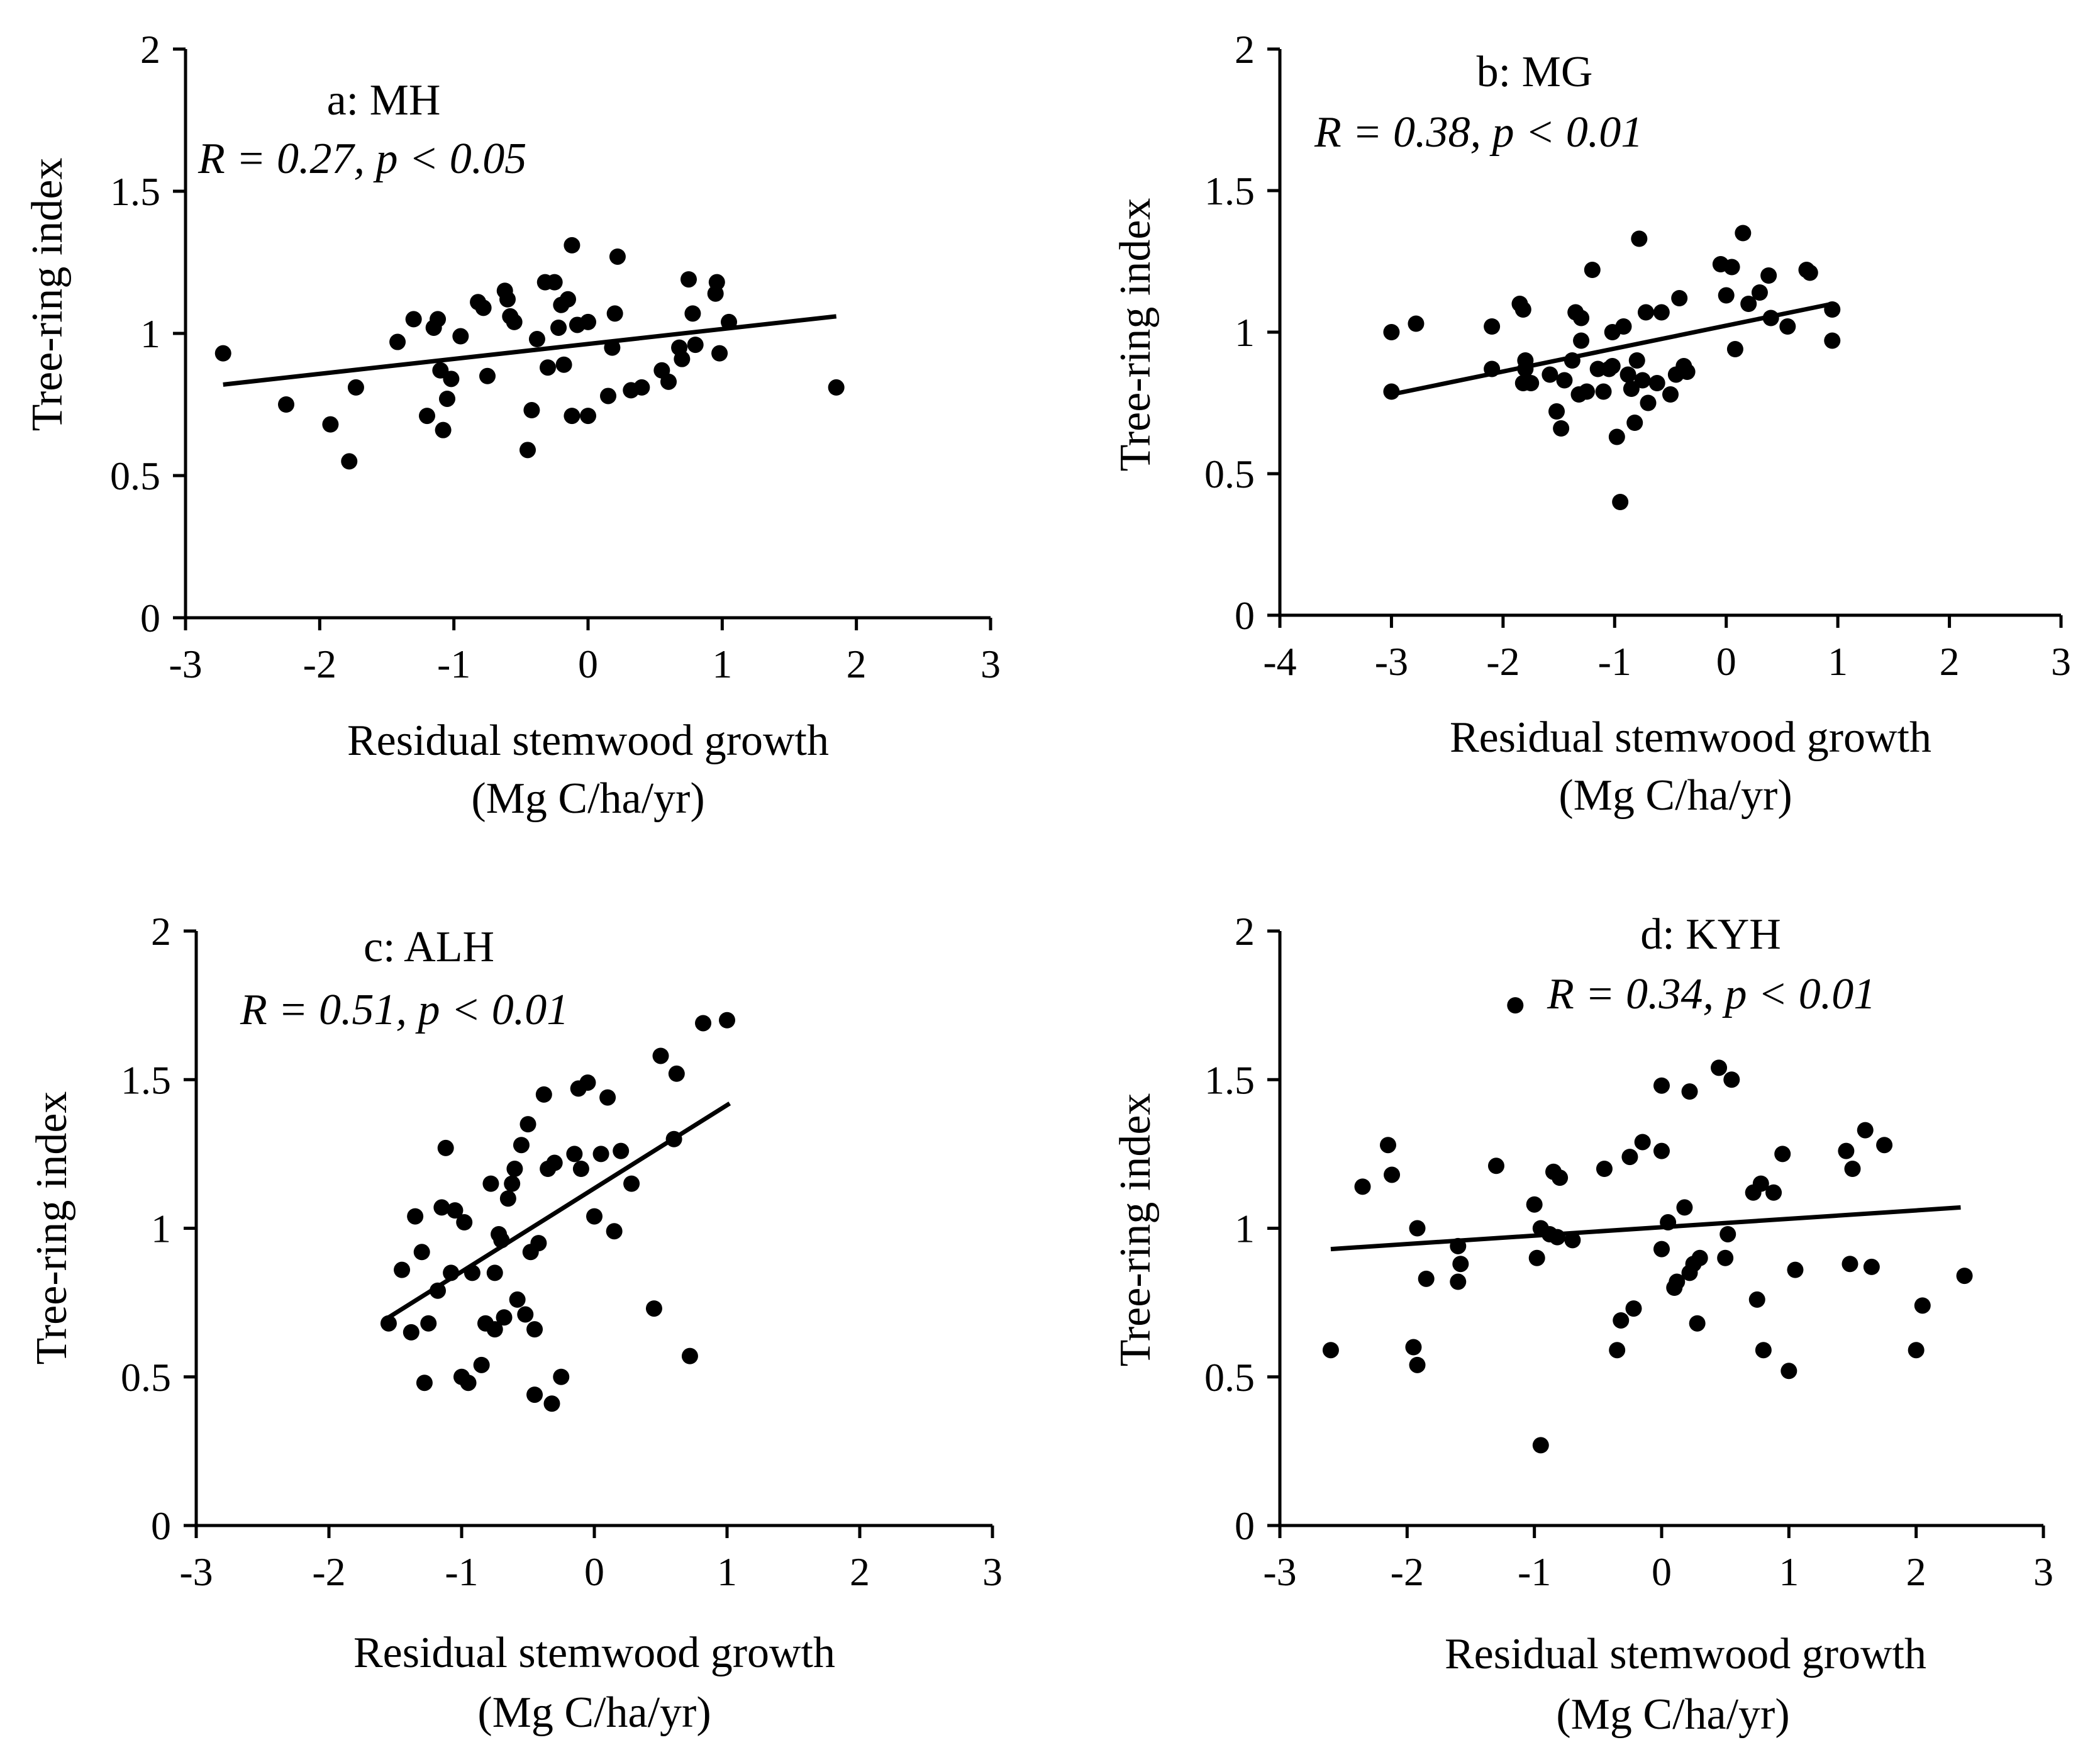 This screenshot has width=2100, height=1757. I want to click on y-tick-label: 1.5, so click(146, 1079).